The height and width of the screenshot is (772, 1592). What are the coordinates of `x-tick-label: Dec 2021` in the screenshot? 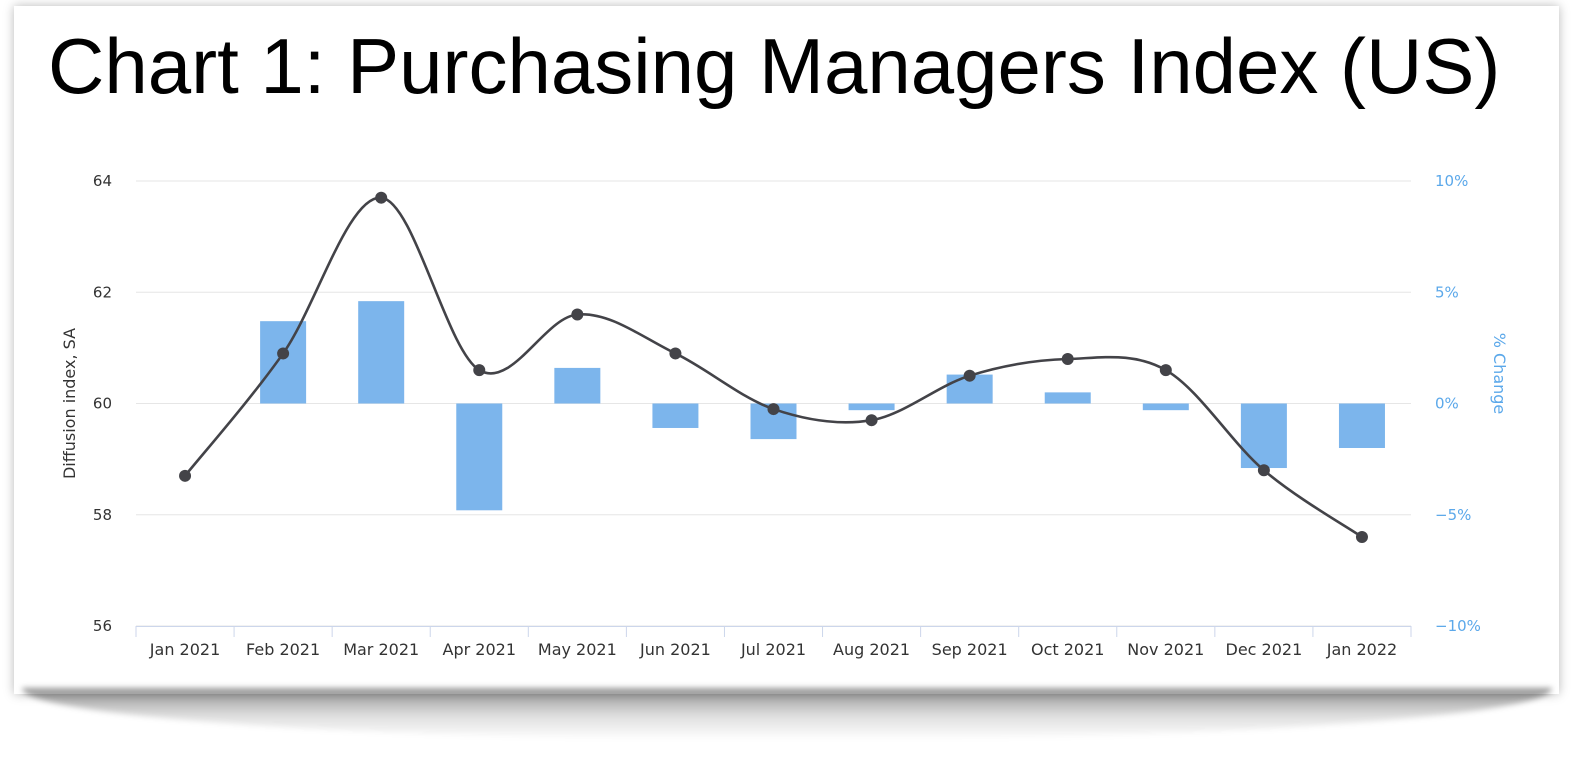 It's located at (1264, 649).